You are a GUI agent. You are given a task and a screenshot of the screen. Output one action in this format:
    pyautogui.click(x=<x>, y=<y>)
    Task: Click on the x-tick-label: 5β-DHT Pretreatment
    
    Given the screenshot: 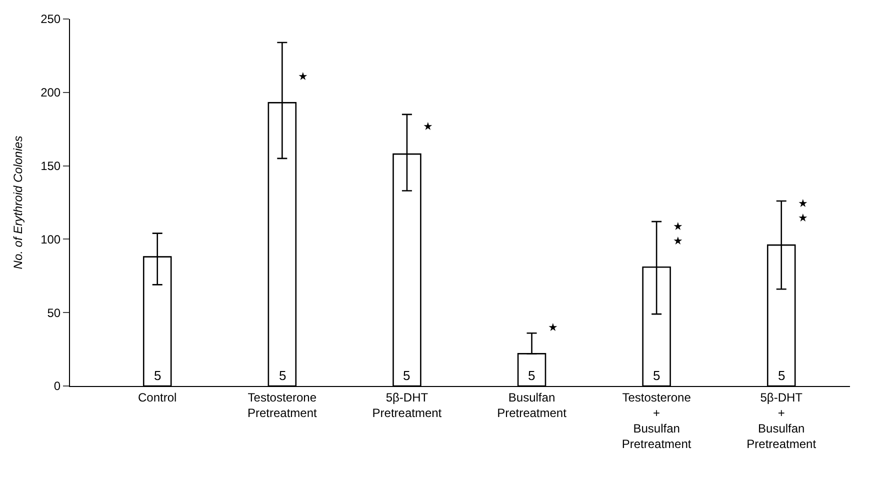 What is the action you would take?
    pyautogui.click(x=407, y=405)
    